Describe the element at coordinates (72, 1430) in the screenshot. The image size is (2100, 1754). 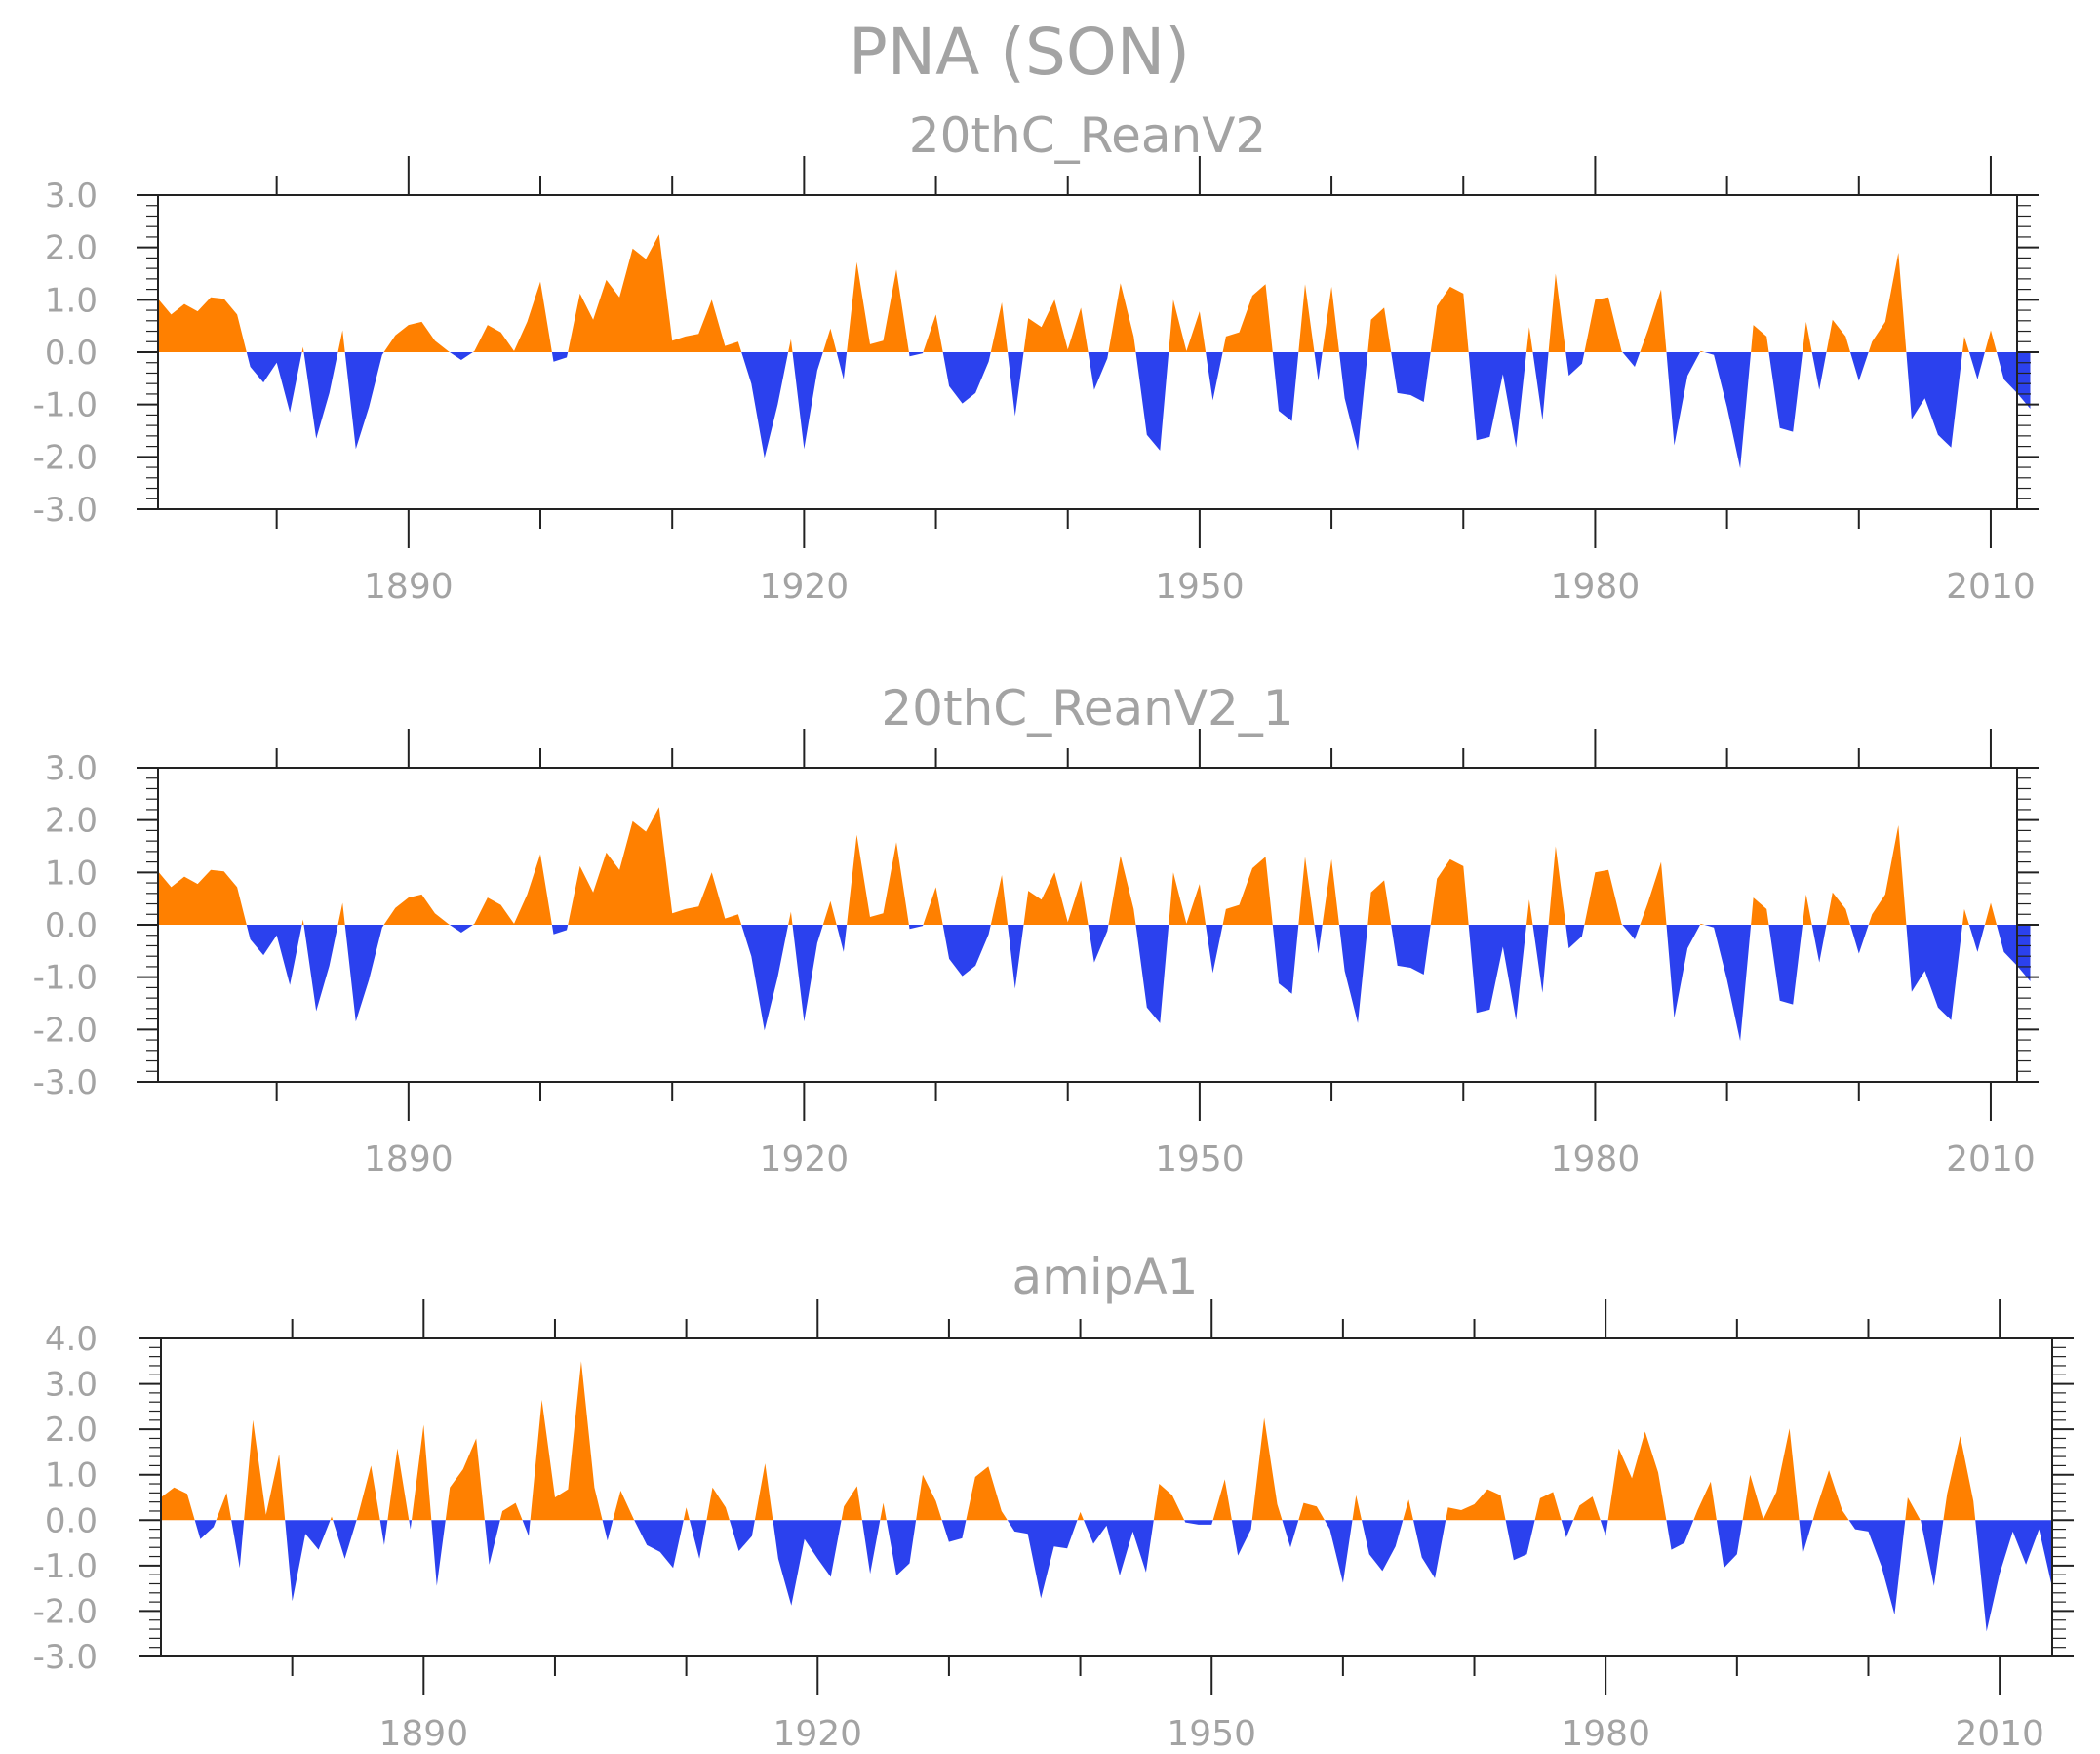
I see `panel-3-ytick-label: 2.0` at that location.